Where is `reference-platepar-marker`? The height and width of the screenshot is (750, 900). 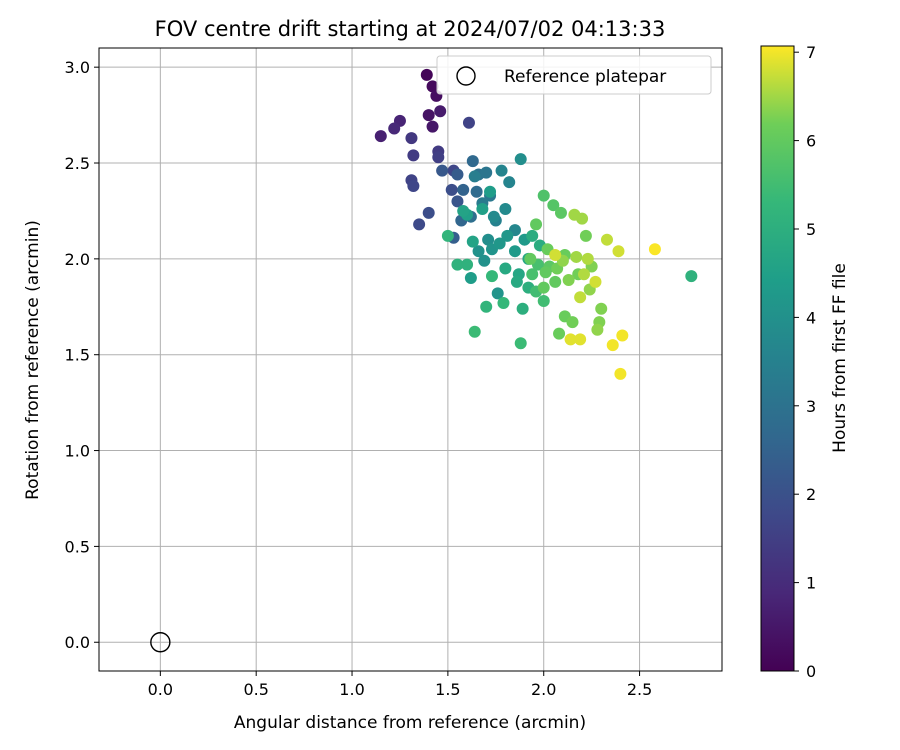
reference-platepar-marker is located at coordinates (160, 642).